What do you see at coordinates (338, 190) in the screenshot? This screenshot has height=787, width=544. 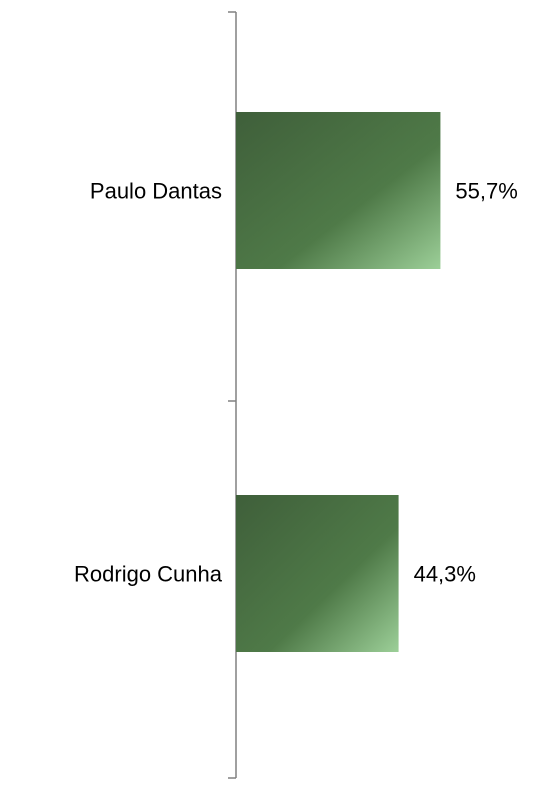 I see `bar-paulo-dantas` at bounding box center [338, 190].